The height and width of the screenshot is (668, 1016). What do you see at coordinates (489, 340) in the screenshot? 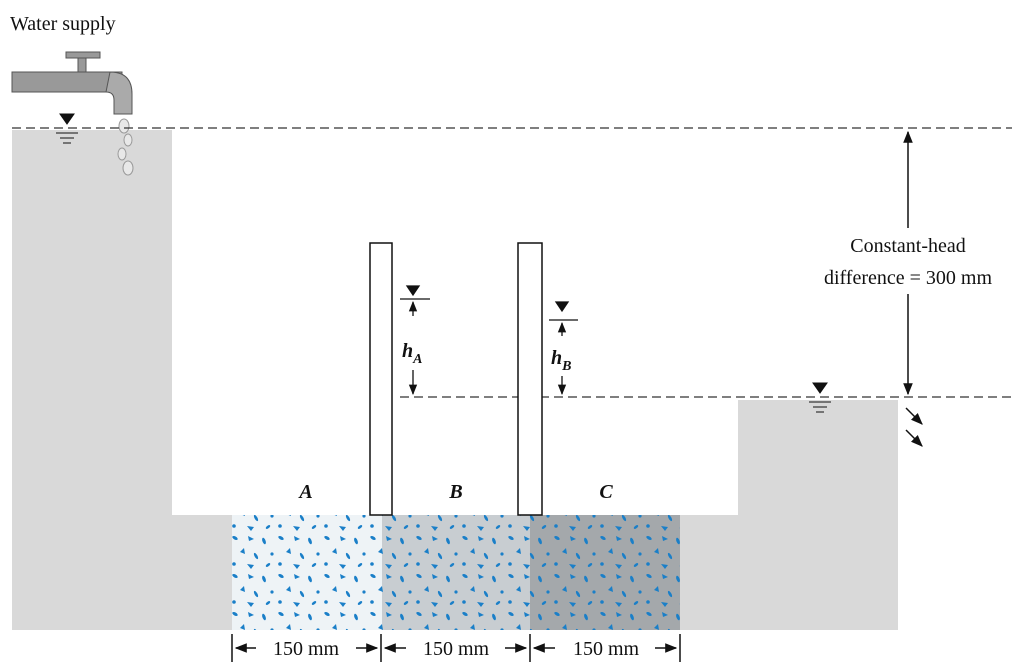
I see `head-marker` at bounding box center [489, 340].